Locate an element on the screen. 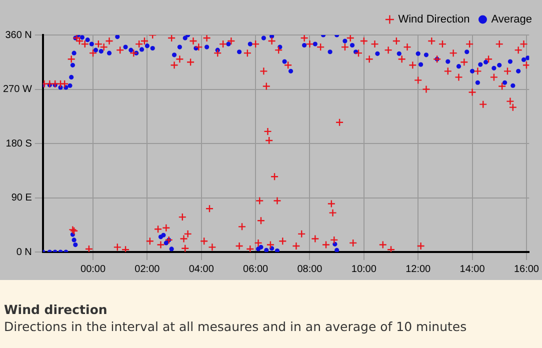 This screenshot has height=348, width=542. x-tick-label: 14:00 is located at coordinates (473, 269).